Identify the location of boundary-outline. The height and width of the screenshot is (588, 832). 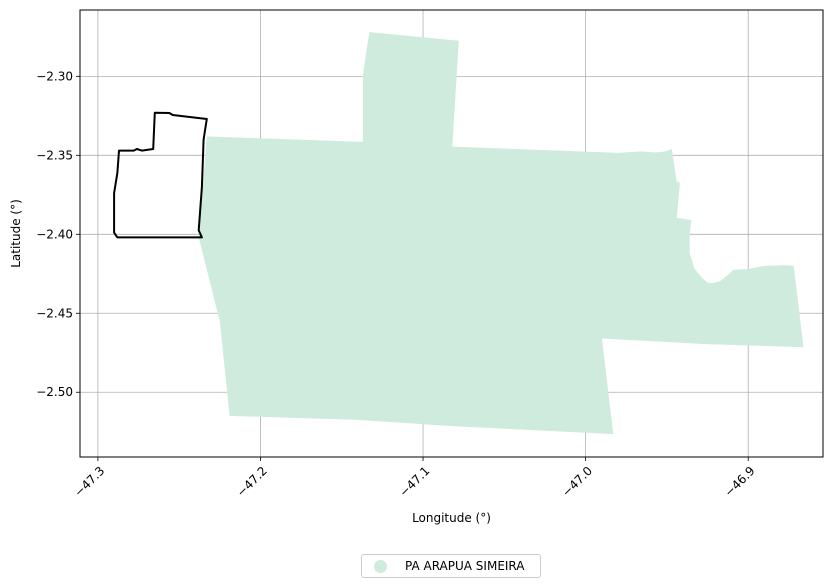
(160, 175).